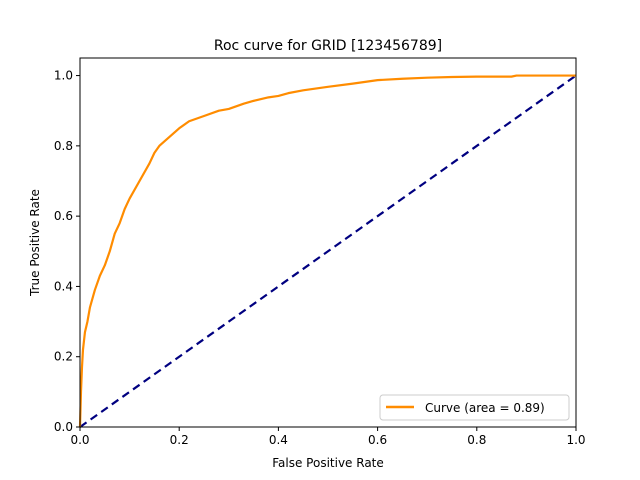  What do you see at coordinates (63, 286) in the screenshot?
I see `y-tick-label: 0.4` at bounding box center [63, 286].